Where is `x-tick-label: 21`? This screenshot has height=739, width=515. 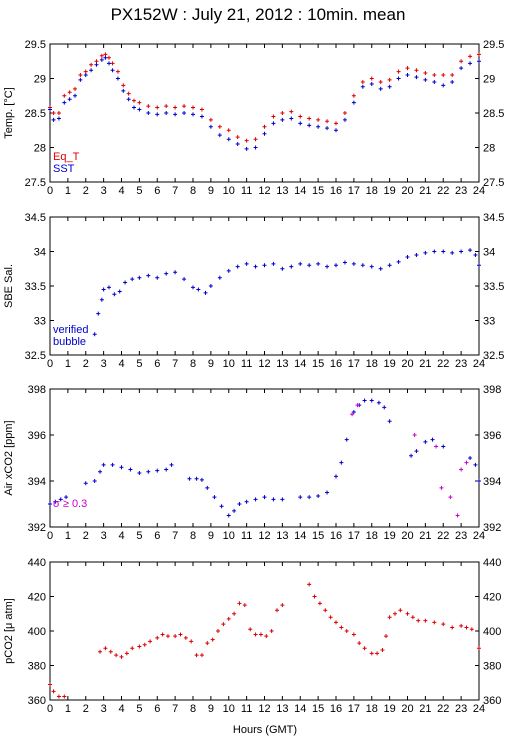 x-tick-label: 21 is located at coordinates (425, 709).